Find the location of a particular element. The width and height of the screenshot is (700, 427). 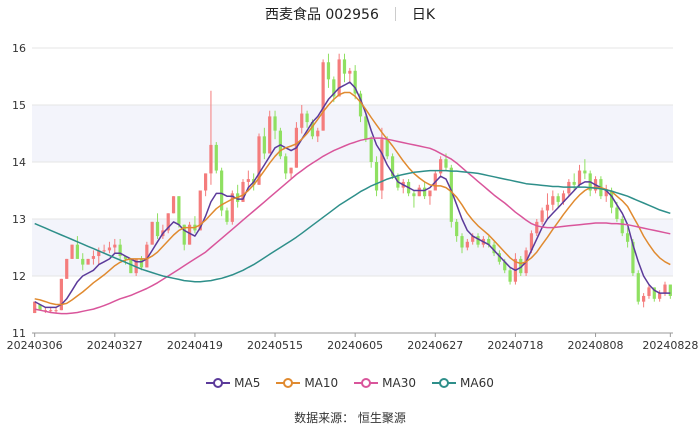

x-tick-label: 20240627 is located at coordinates (435, 345).